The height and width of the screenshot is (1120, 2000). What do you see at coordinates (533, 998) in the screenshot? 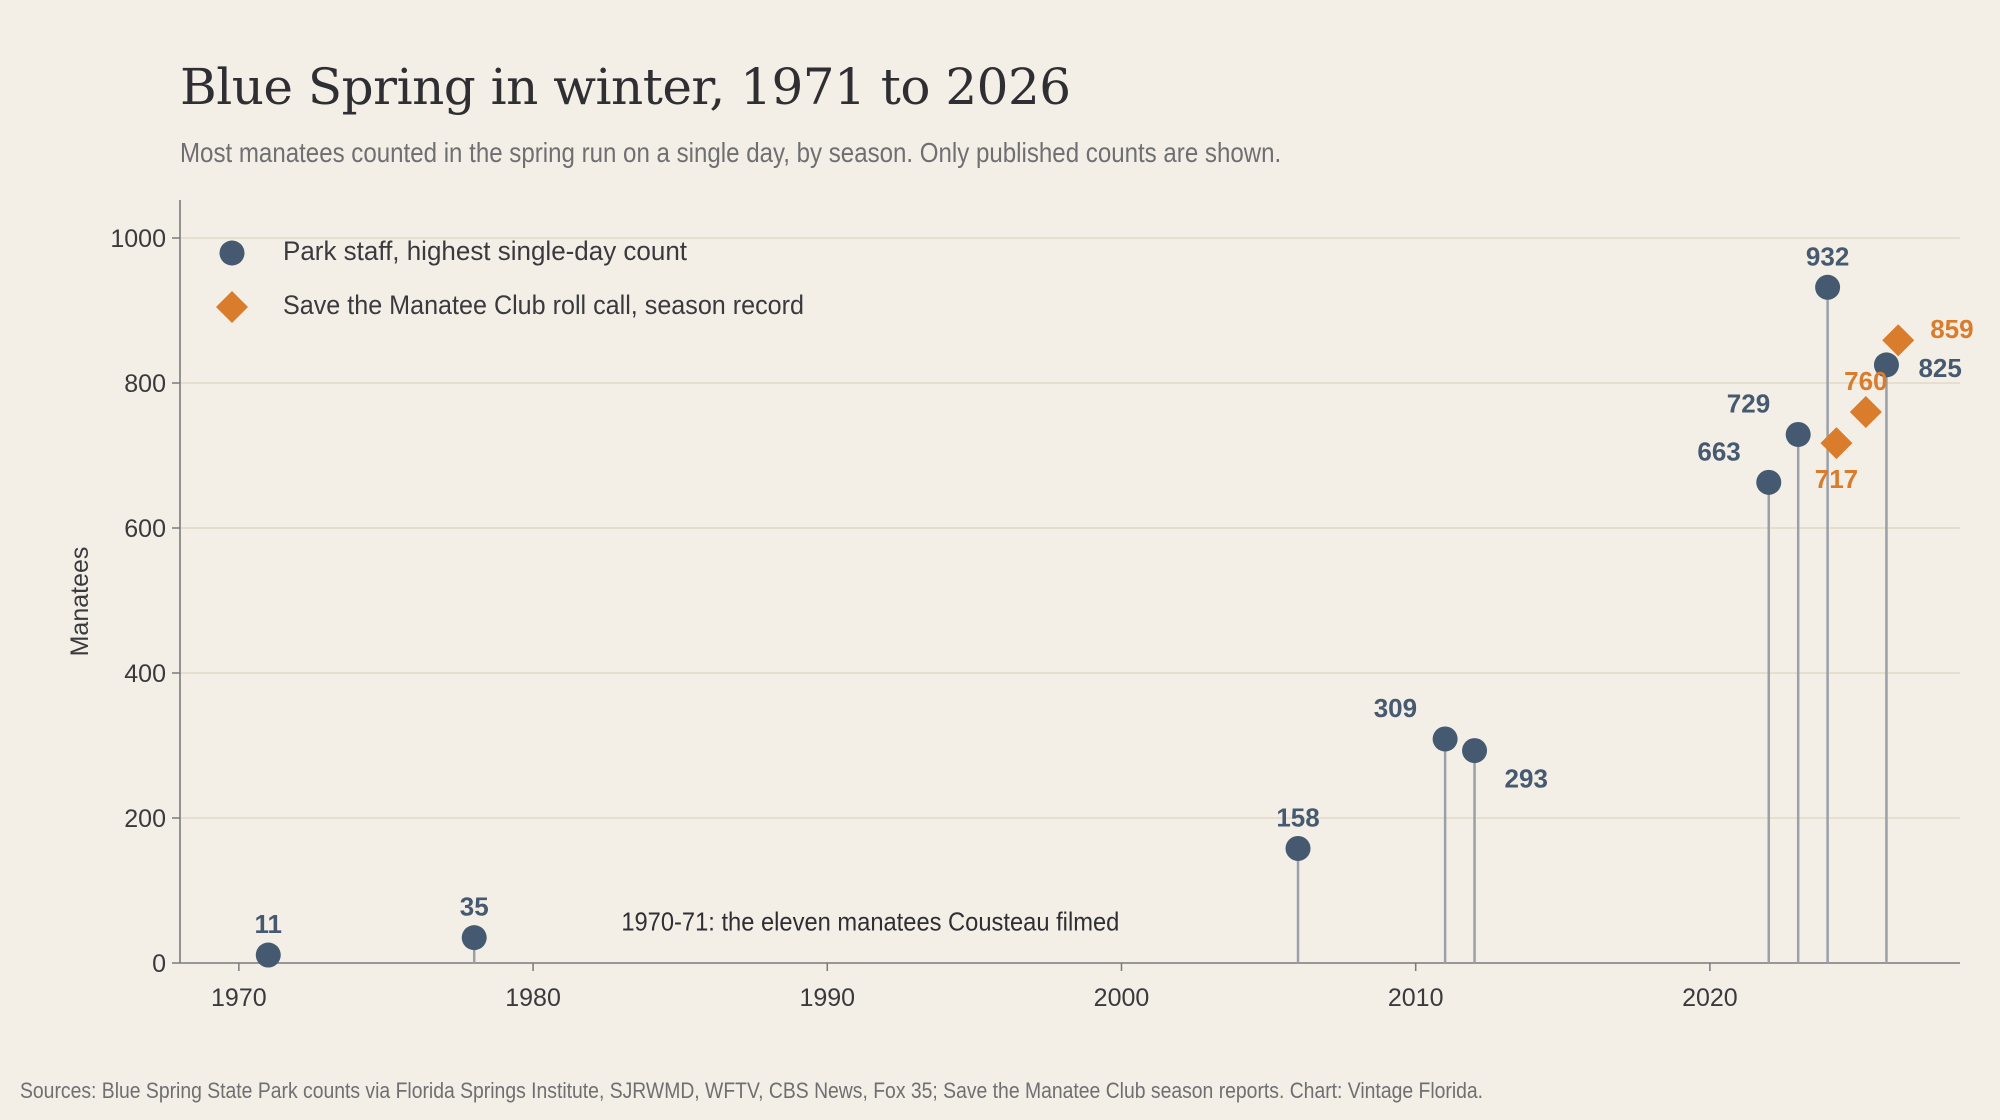
I see `x-tick-label-1980: 1980` at bounding box center [533, 998].